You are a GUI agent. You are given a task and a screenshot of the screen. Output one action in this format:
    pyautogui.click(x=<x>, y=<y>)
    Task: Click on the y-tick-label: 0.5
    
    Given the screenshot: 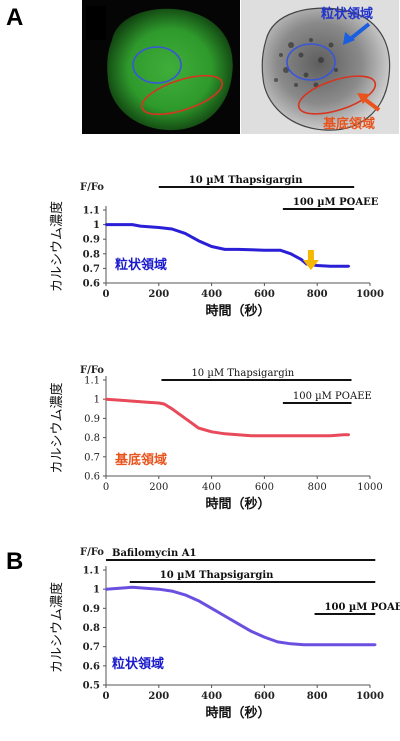 What is the action you would take?
    pyautogui.click(x=91, y=686)
    